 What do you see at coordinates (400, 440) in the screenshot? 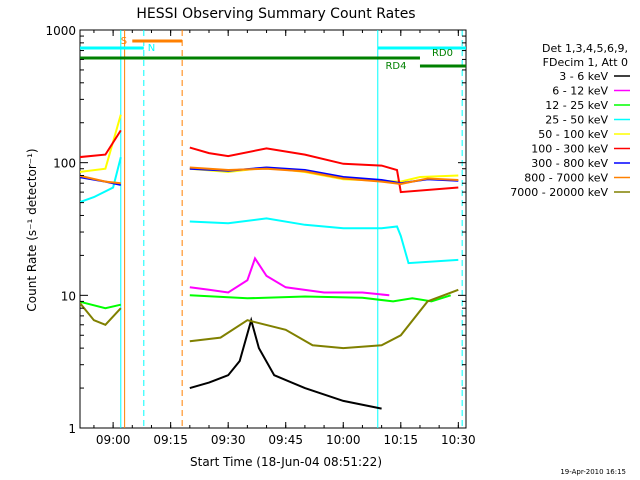
I see `x-tick-label: 10:15` at bounding box center [400, 440].